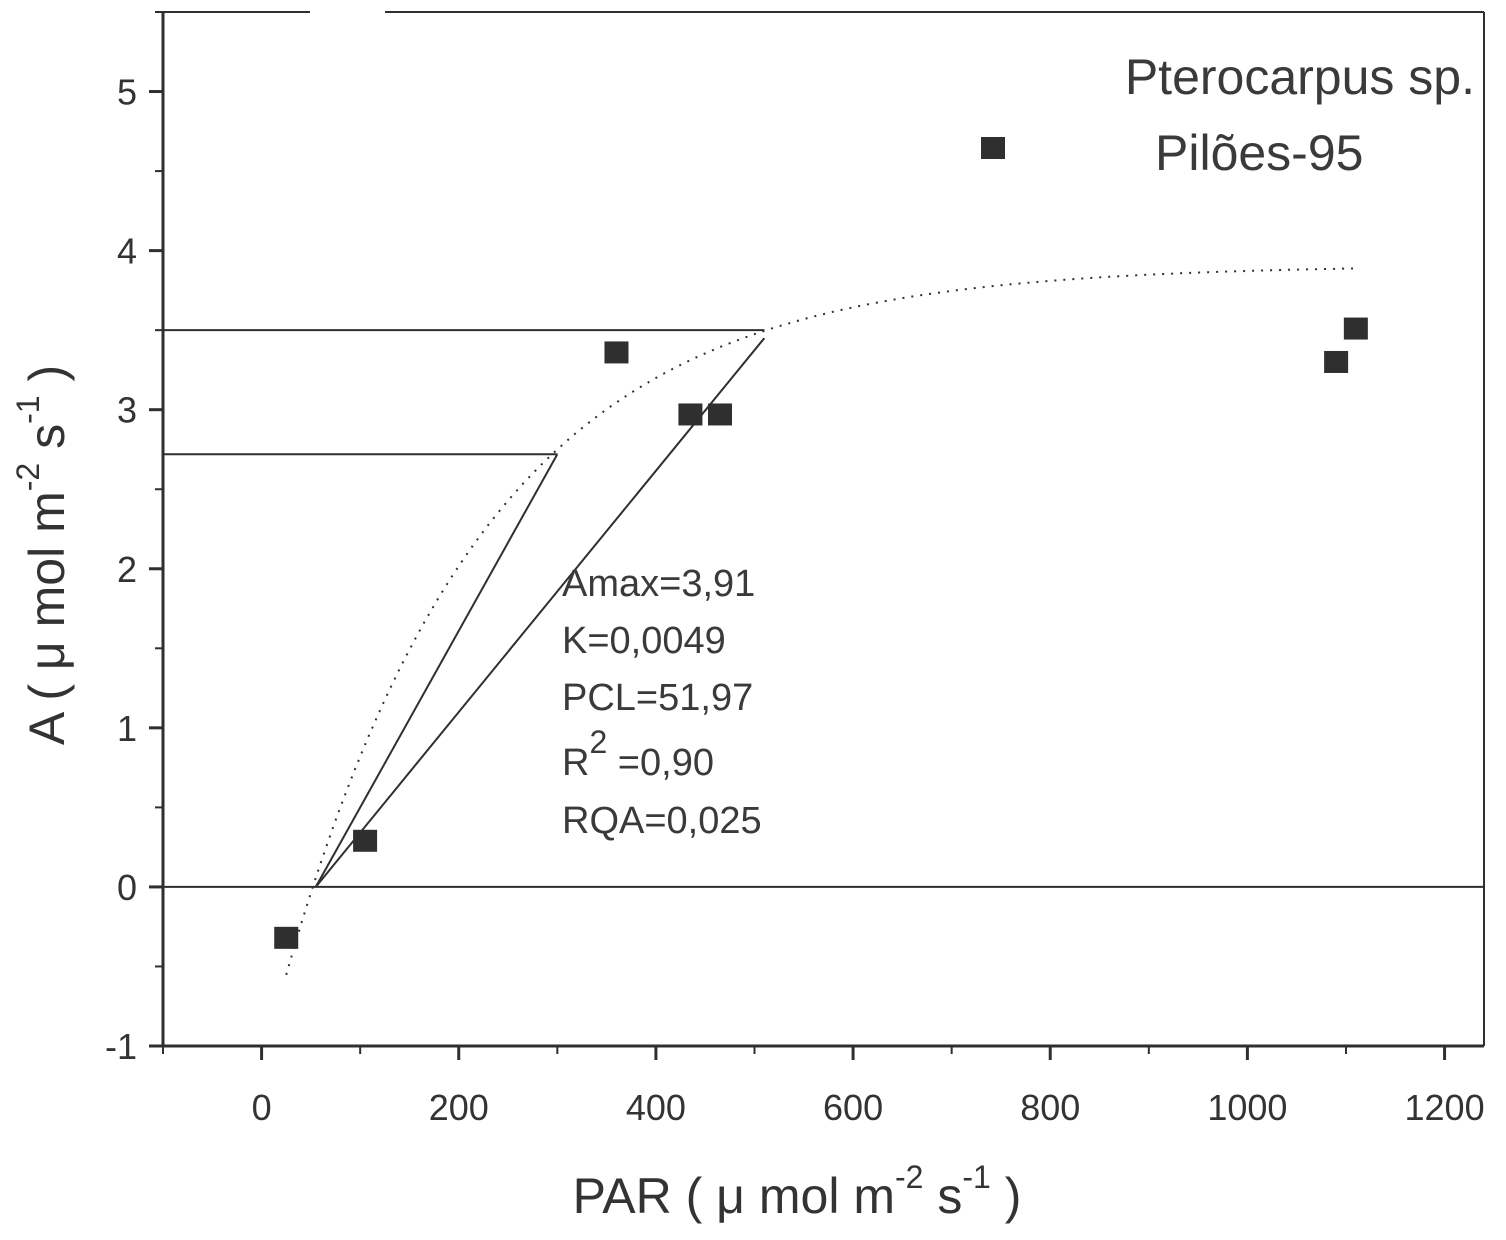 The height and width of the screenshot is (1240, 1506). I want to click on annotation-k: K=0,0049, so click(644, 641).